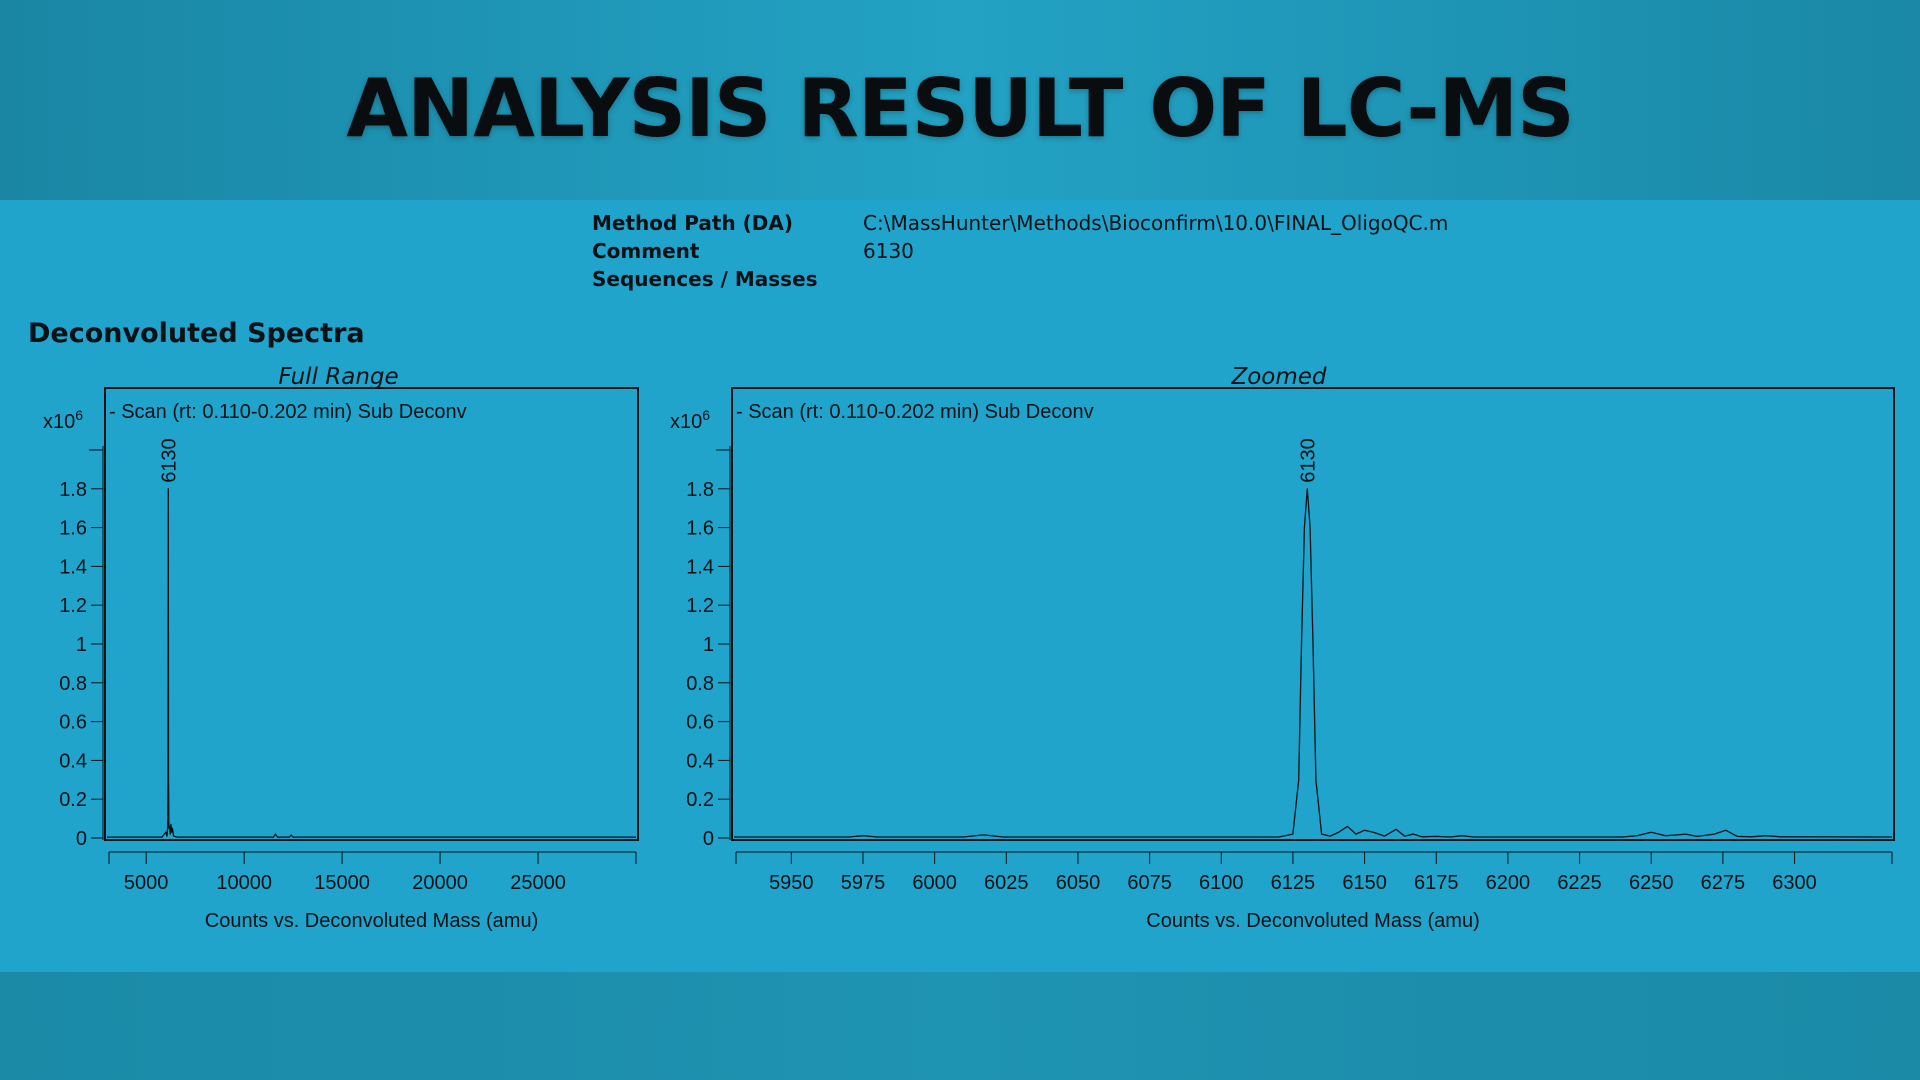 The image size is (1920, 1080). Describe the element at coordinates (244, 883) in the screenshot. I see `full-x-tick-label-1: 10000` at that location.